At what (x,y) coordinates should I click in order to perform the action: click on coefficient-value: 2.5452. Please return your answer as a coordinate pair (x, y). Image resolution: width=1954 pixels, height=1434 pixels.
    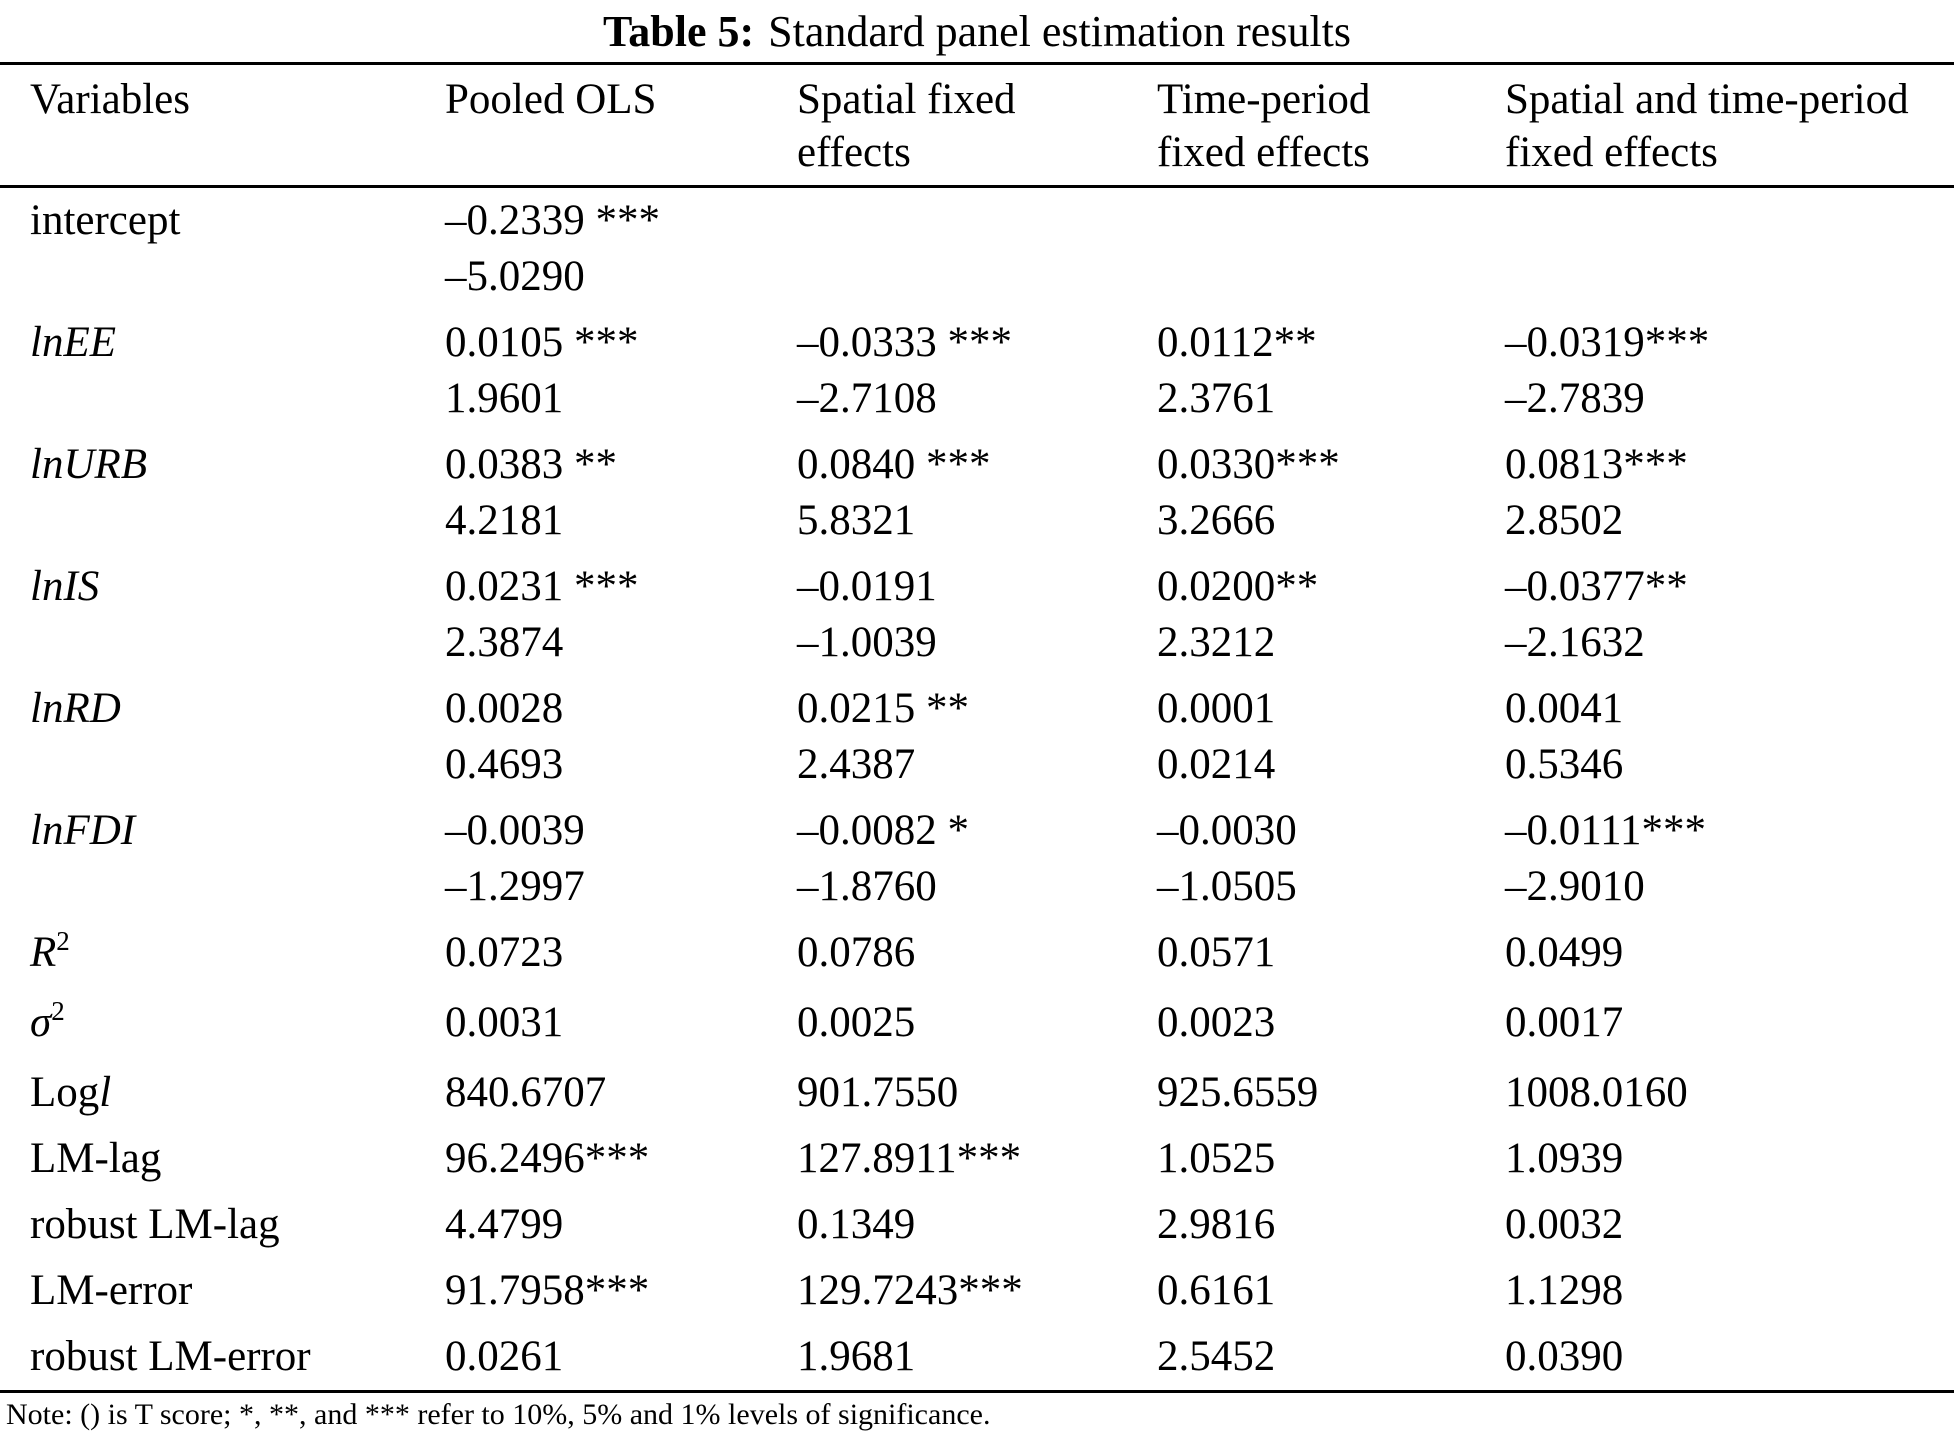
    Looking at the image, I should click on (1216, 1356).